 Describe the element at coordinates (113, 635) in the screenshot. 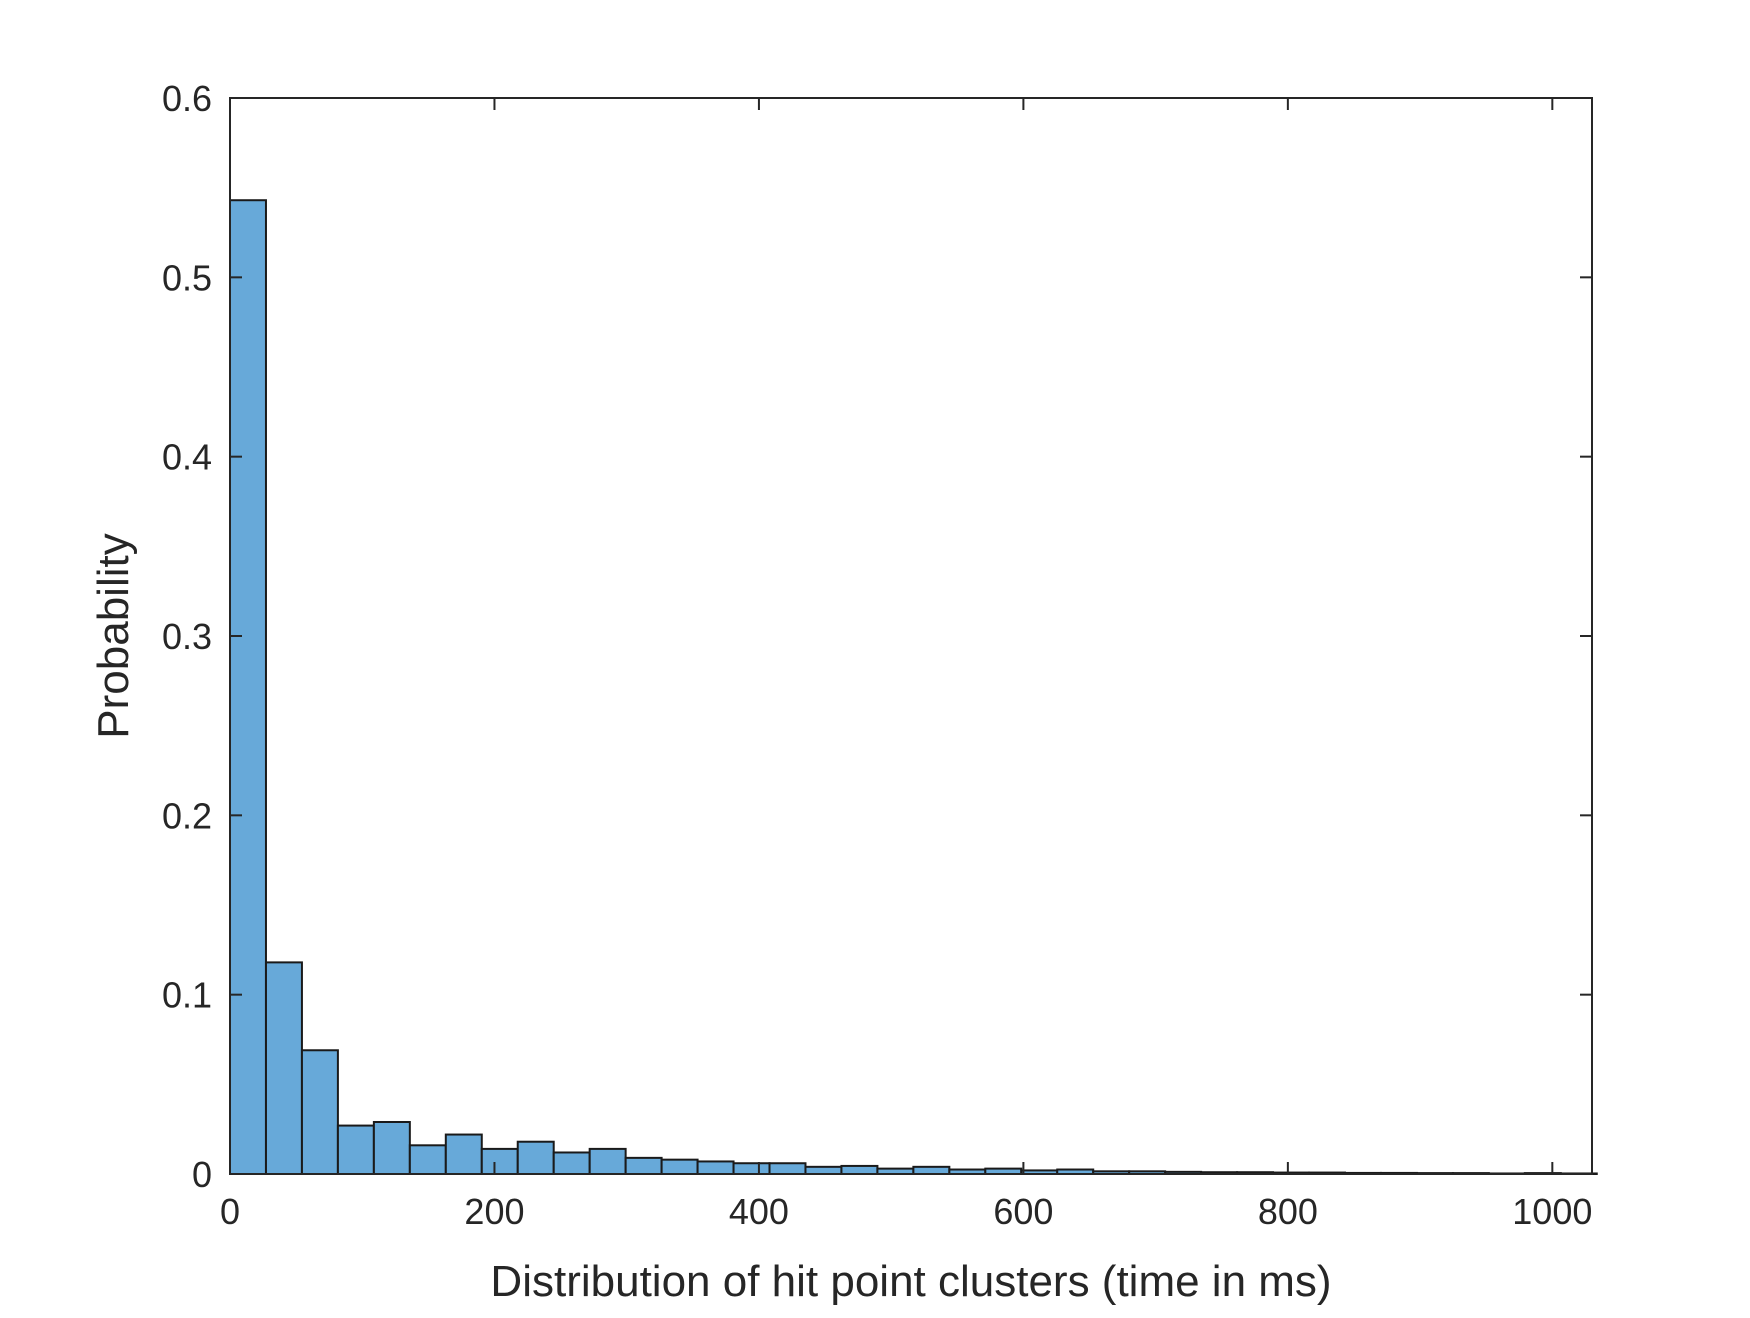

I see `y-axis-title: Probability` at that location.